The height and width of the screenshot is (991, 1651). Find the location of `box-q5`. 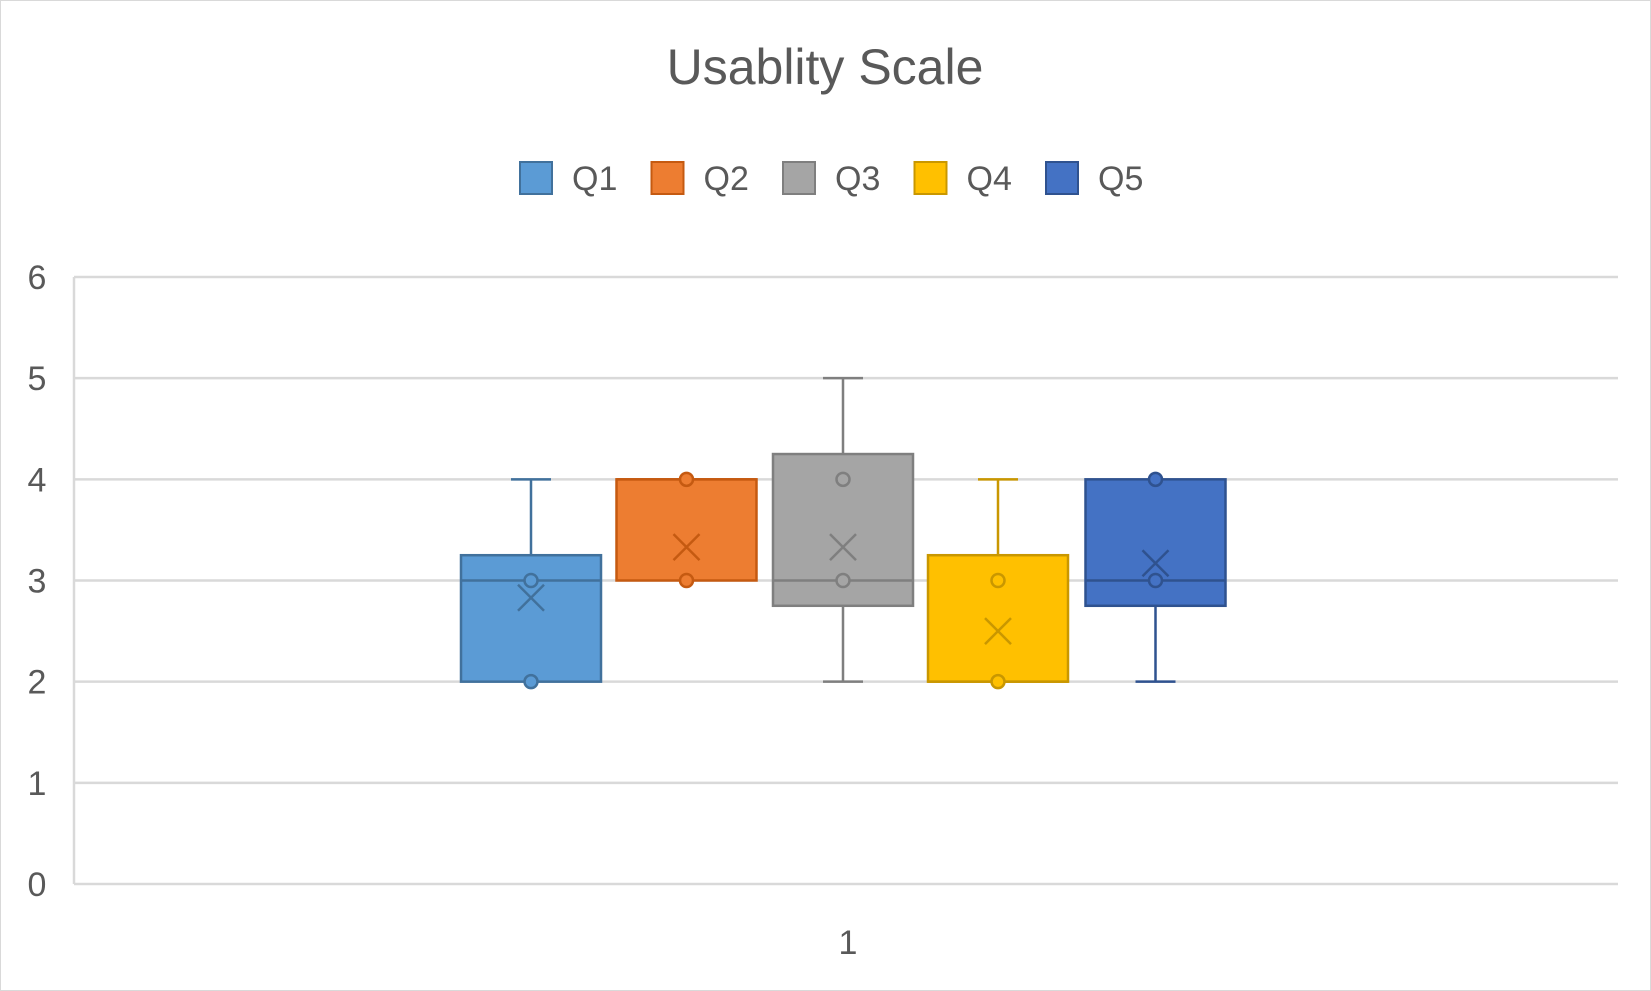

box-q5 is located at coordinates (1155, 577).